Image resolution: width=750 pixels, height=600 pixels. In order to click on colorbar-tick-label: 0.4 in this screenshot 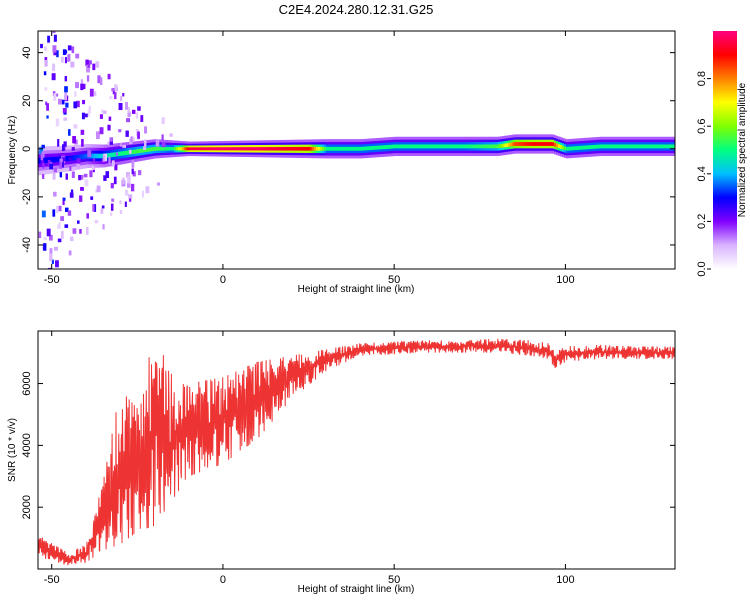, I will do `click(702, 173)`.